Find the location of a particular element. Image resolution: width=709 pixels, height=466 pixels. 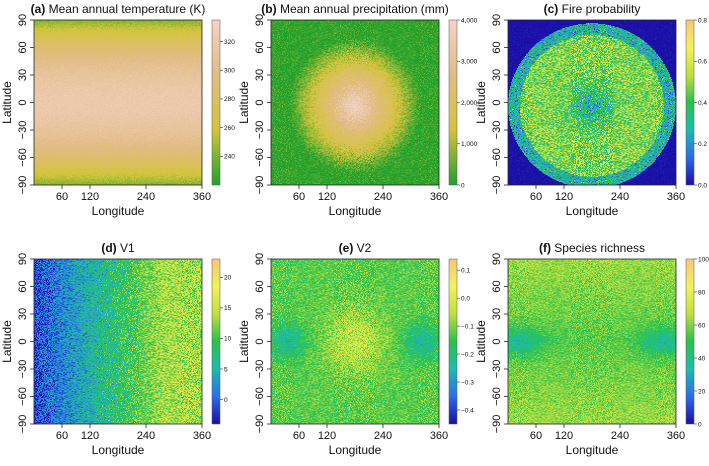

panel-f-xlabel: Longitude is located at coordinates (592, 450).